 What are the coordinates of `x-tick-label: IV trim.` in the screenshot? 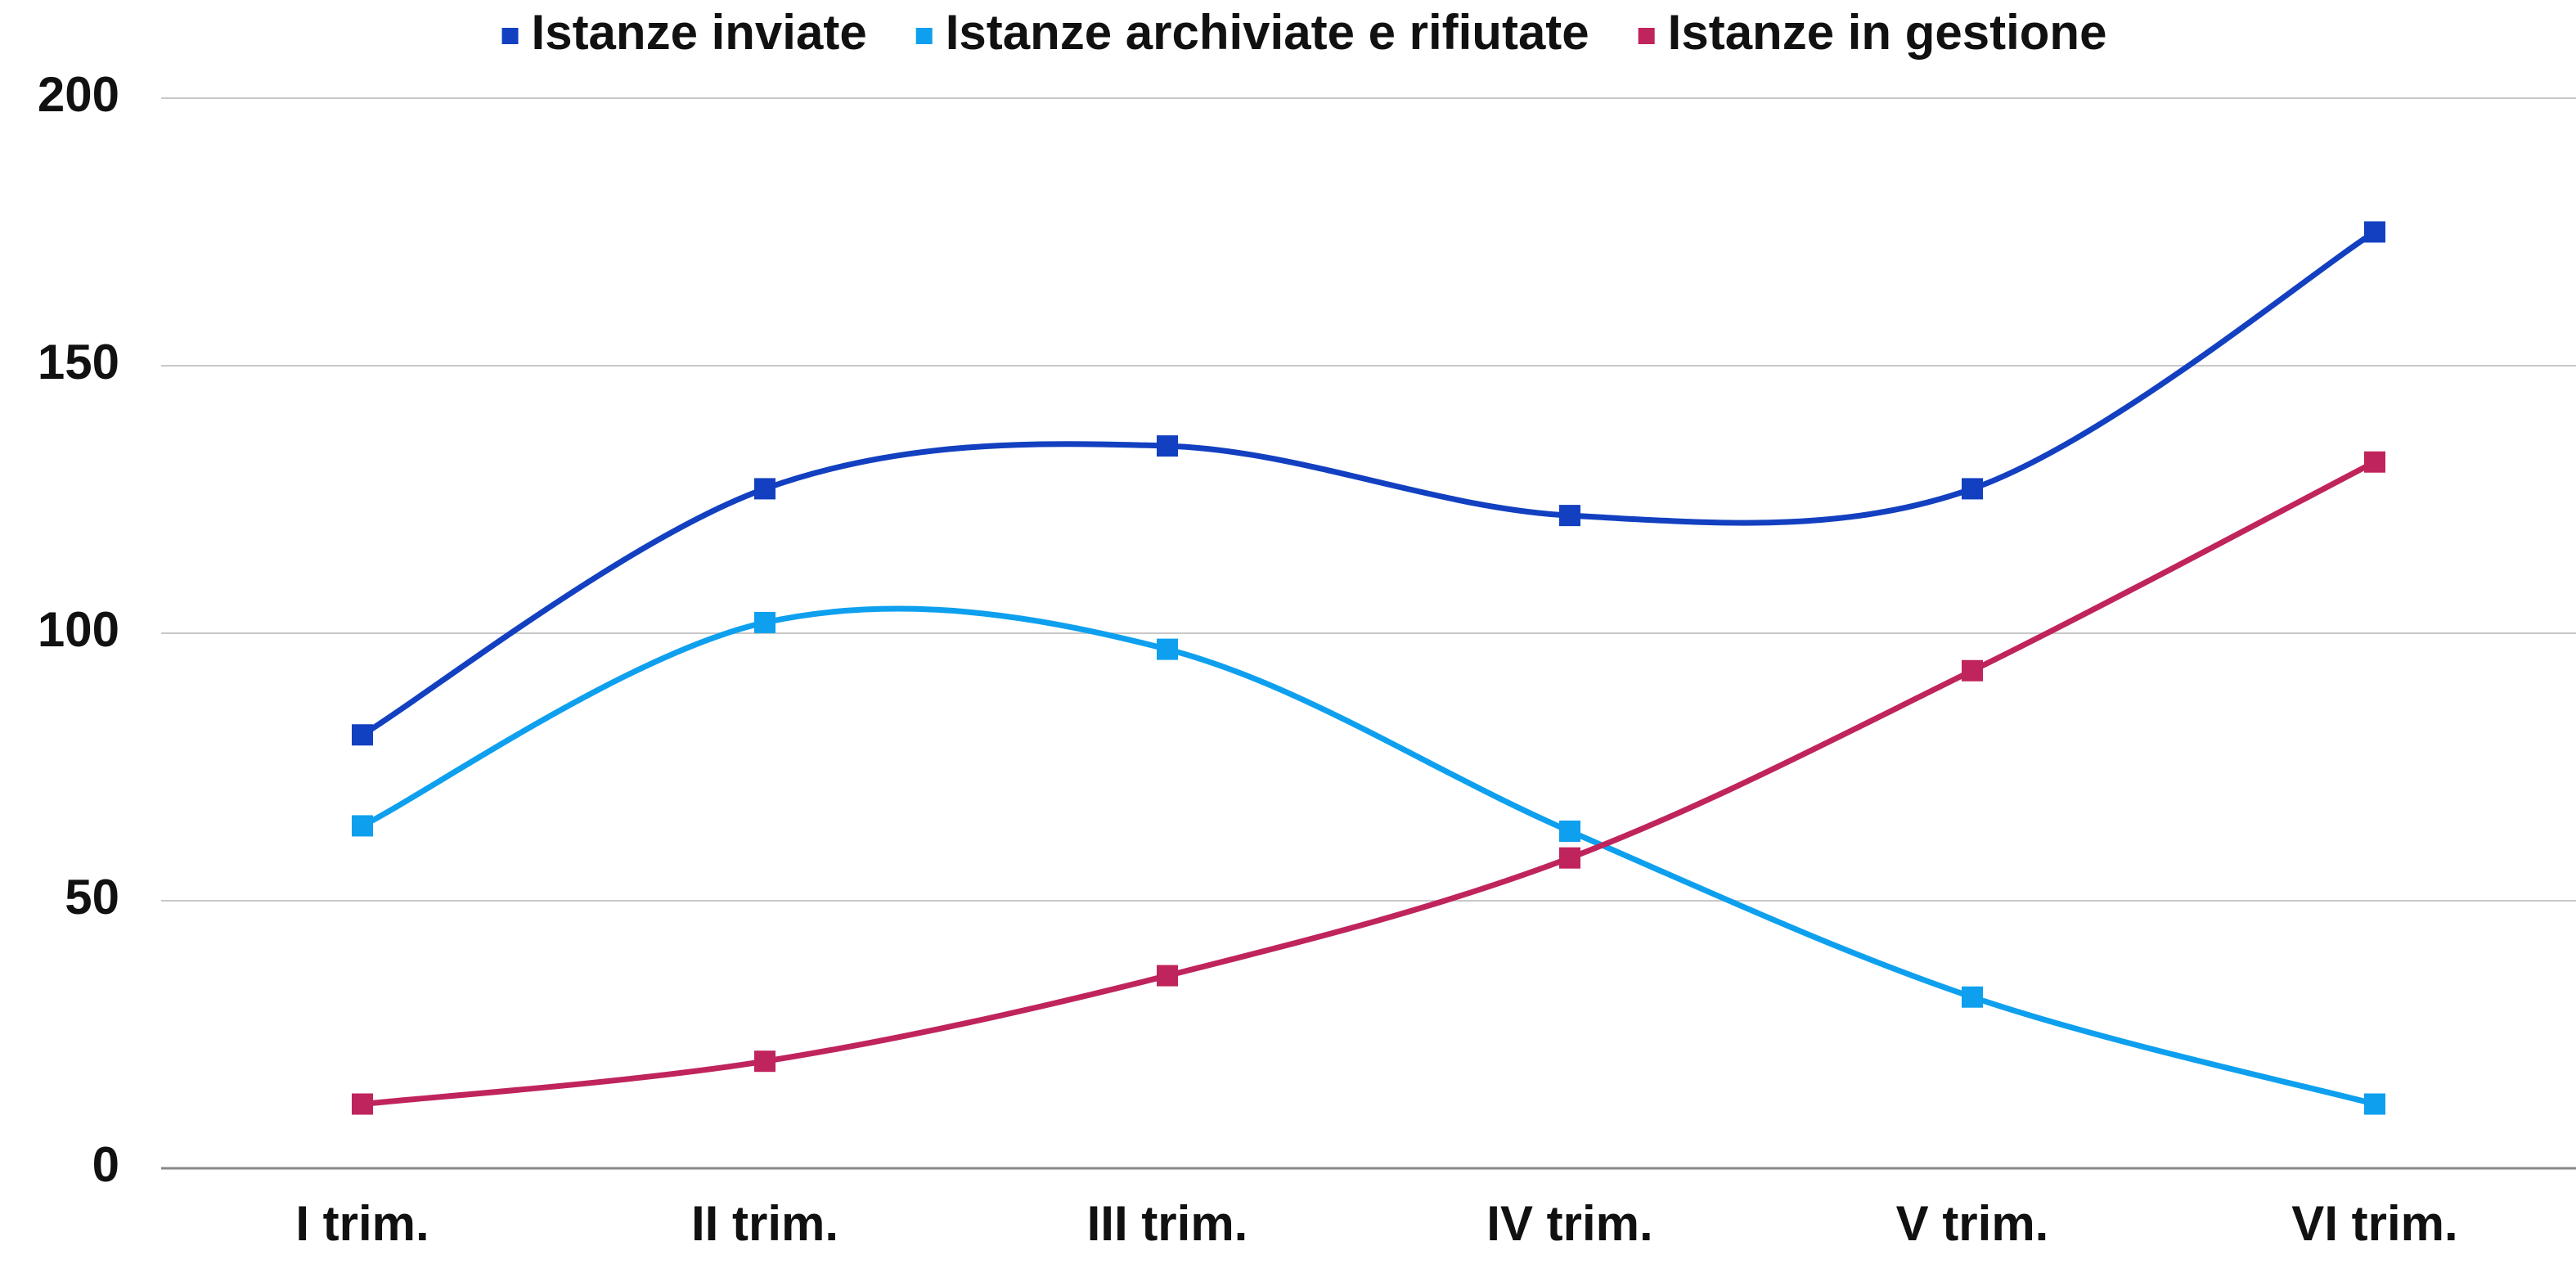 It's located at (1569, 1224).